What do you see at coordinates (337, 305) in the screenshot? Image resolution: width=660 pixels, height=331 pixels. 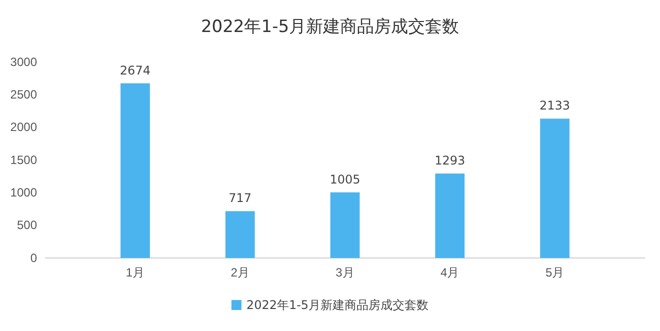 I see `legend-label: 2022年1-5月新建商品房成交套数` at bounding box center [337, 305].